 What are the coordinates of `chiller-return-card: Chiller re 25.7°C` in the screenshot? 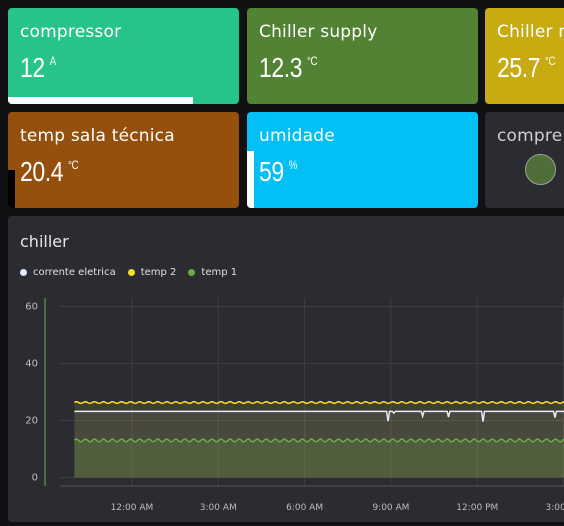 It's located at (524, 56).